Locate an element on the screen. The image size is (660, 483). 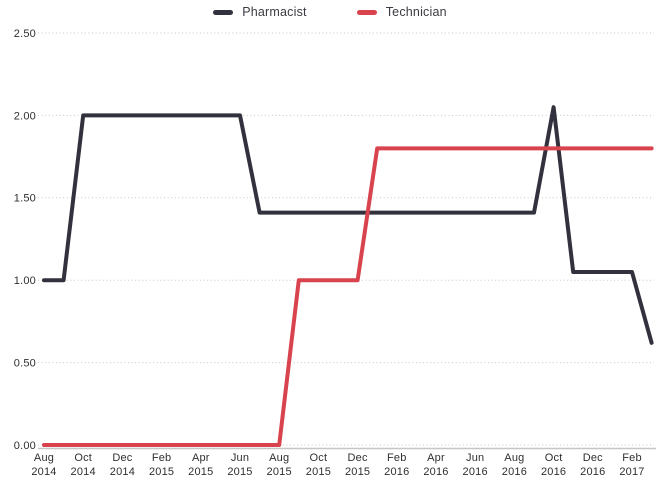
legend-item-pharmacist: Pharmacist is located at coordinates (260, 12).